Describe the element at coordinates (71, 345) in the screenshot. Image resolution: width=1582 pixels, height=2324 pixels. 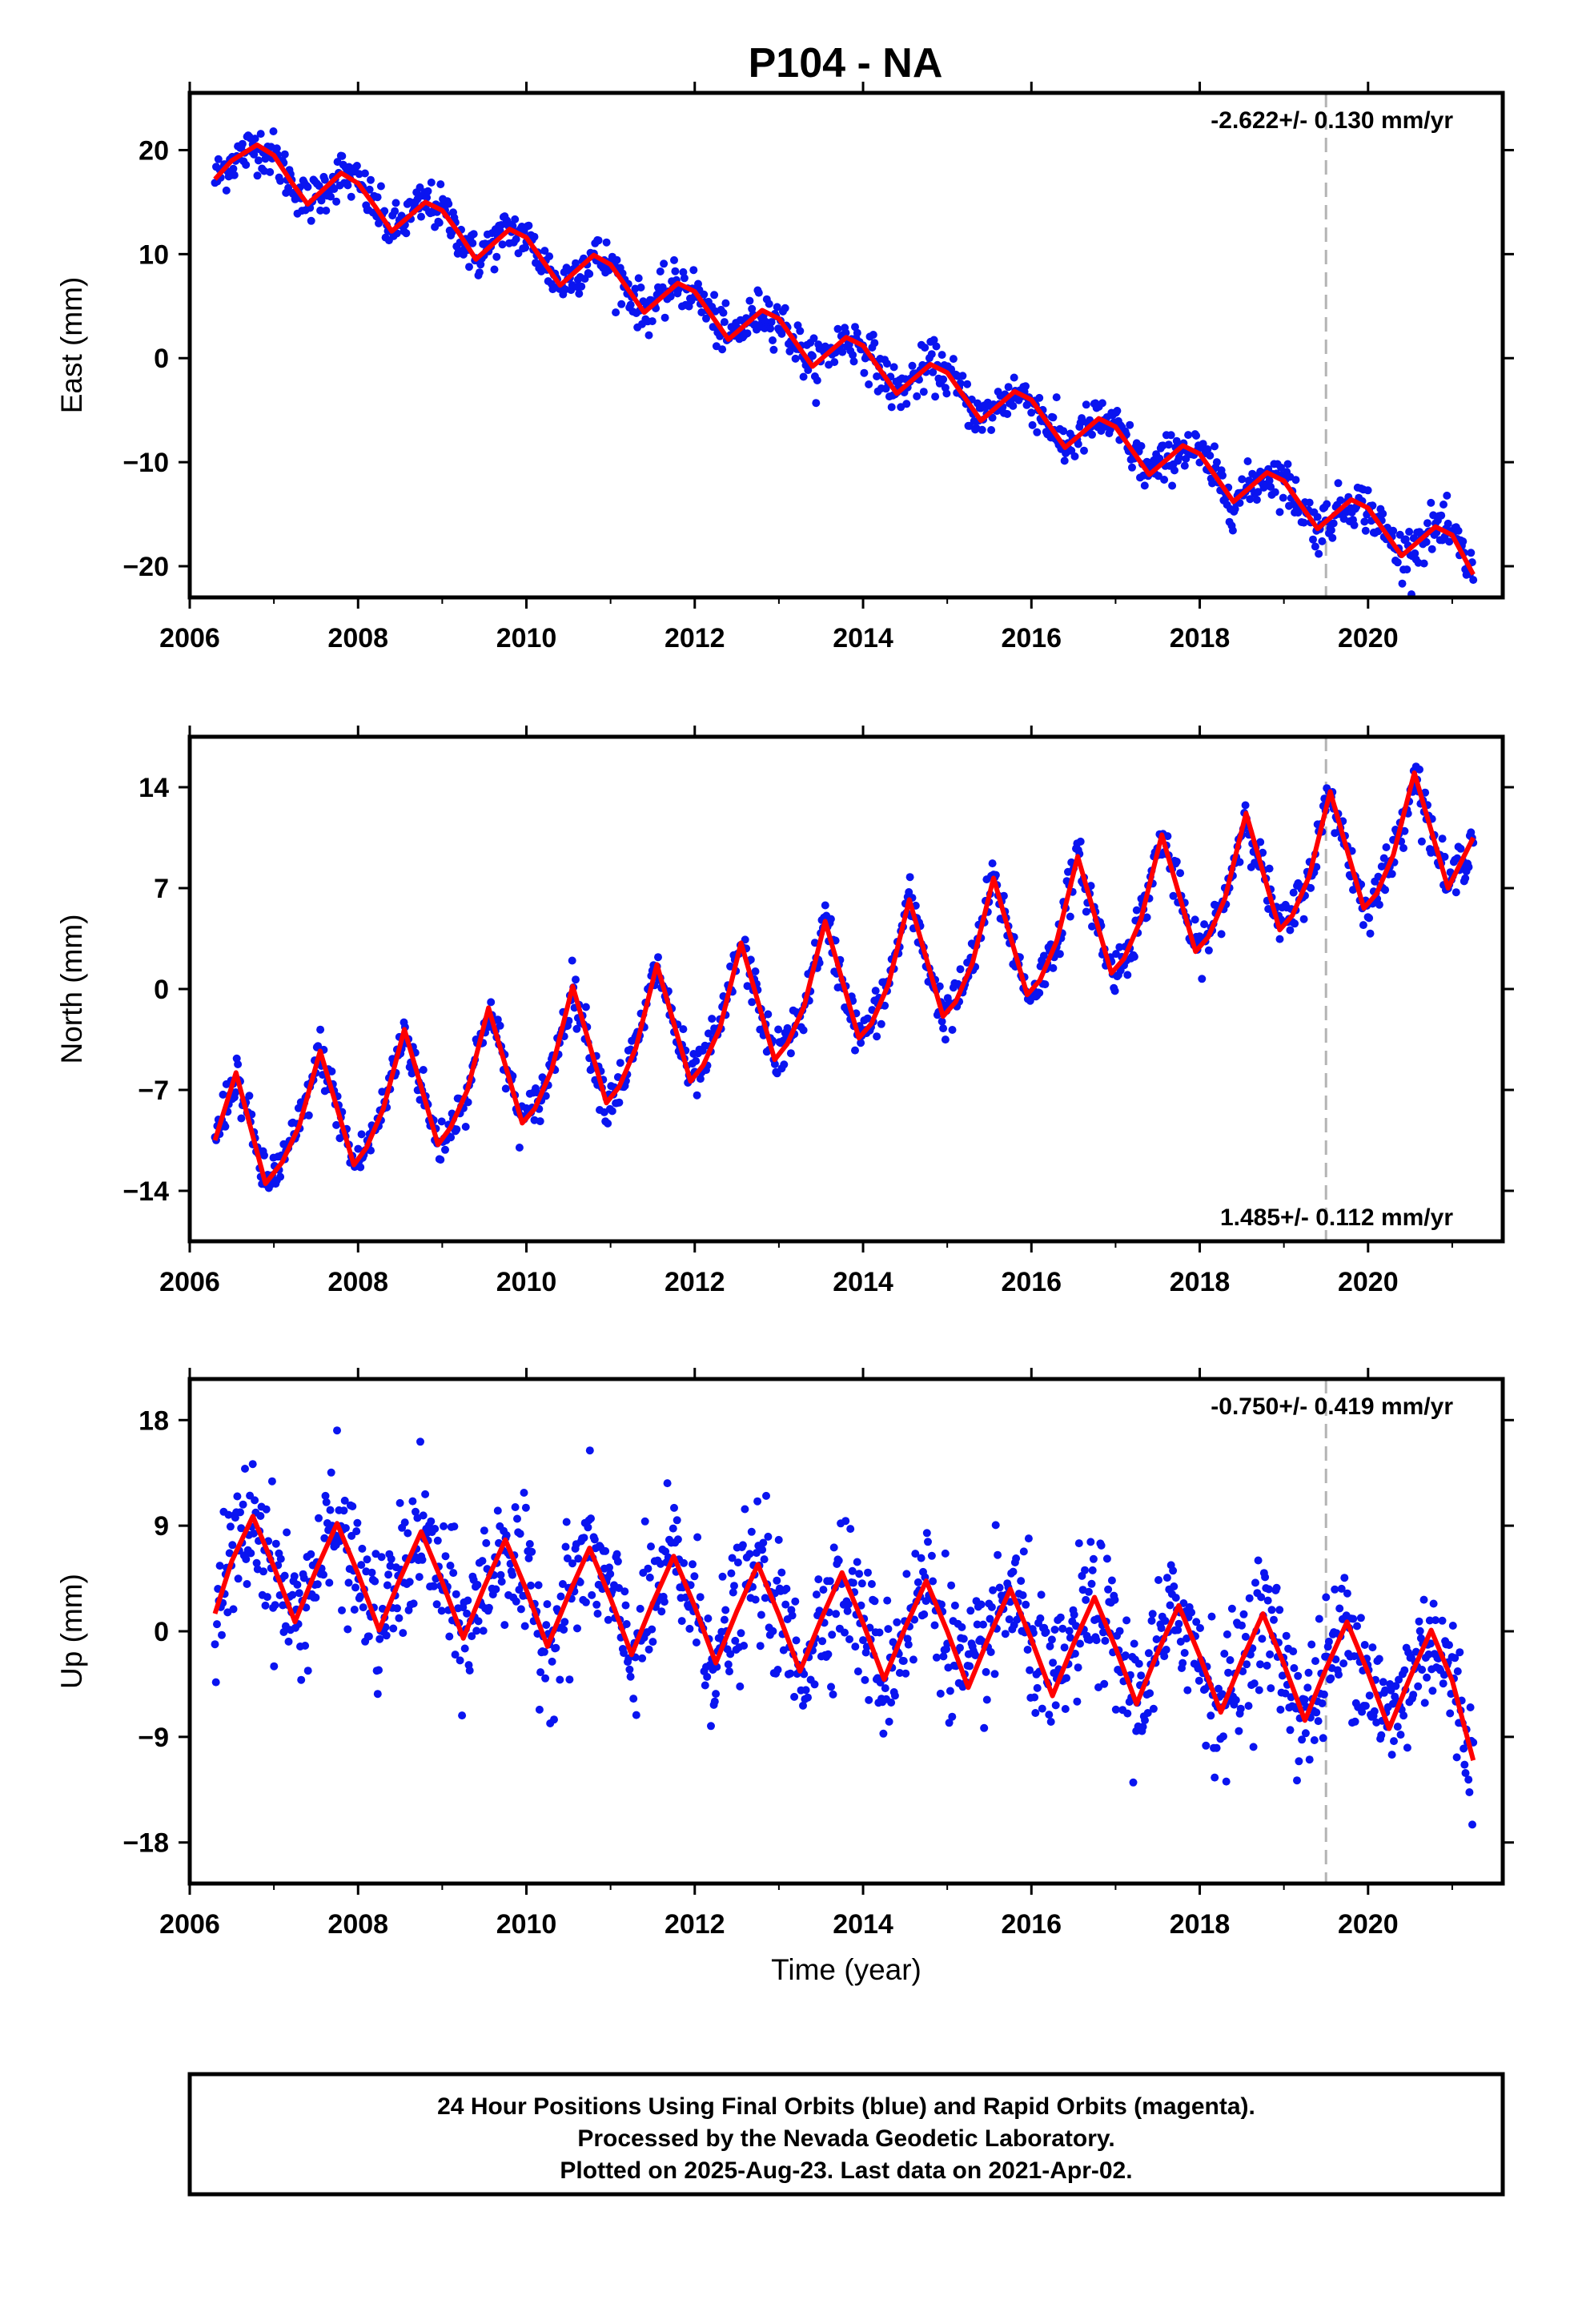
I see `y-axis-label: East (mm)` at that location.